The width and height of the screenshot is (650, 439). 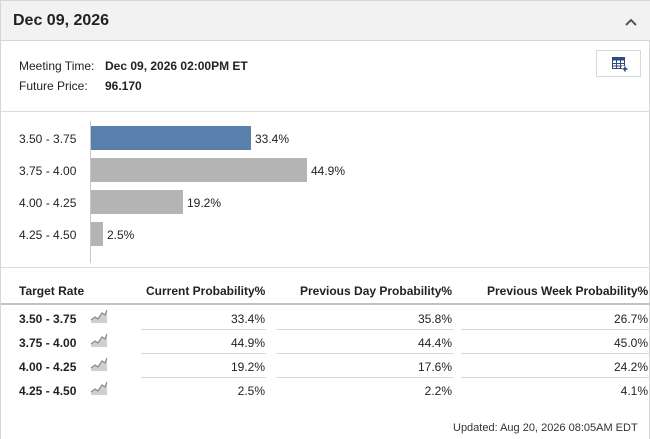 What do you see at coordinates (634, 391) in the screenshot?
I see `previous-week-probability-cell: 4.1%` at bounding box center [634, 391].